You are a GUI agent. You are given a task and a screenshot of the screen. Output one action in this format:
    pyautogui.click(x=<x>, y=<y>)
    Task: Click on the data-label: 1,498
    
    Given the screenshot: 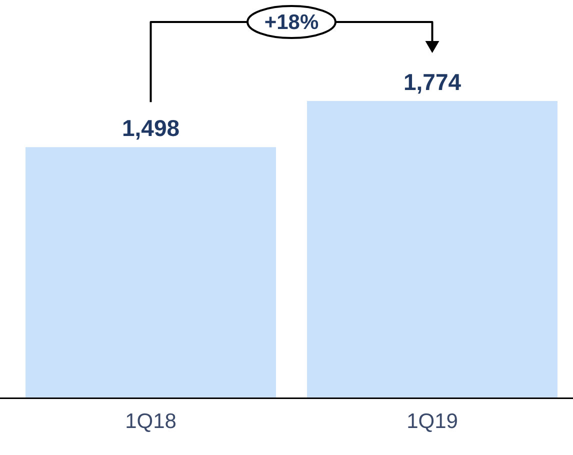 What is the action you would take?
    pyautogui.click(x=151, y=128)
    